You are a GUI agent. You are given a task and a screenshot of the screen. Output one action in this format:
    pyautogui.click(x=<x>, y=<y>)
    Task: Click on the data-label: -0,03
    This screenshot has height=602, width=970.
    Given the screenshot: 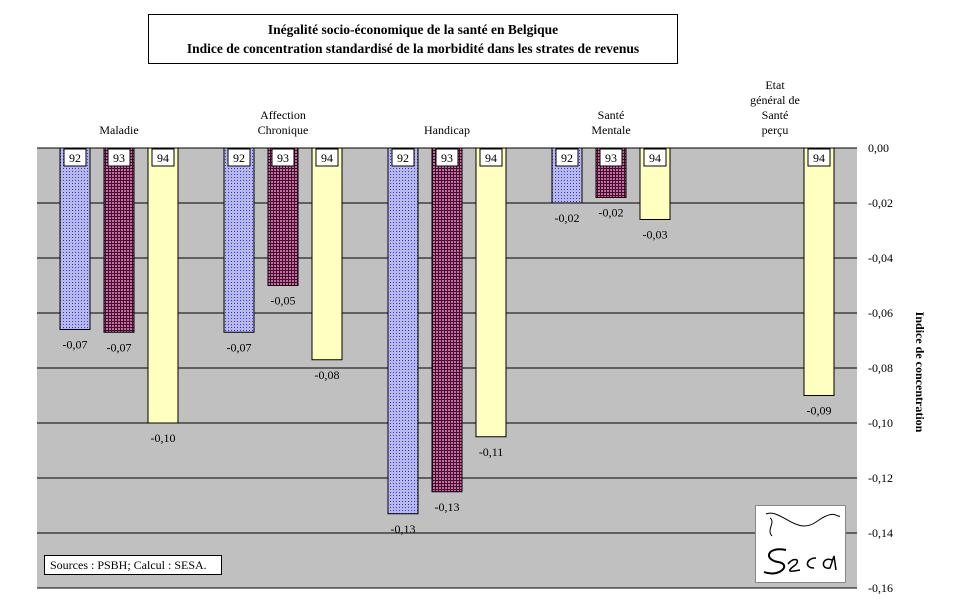 What is the action you would take?
    pyautogui.click(x=655, y=235)
    